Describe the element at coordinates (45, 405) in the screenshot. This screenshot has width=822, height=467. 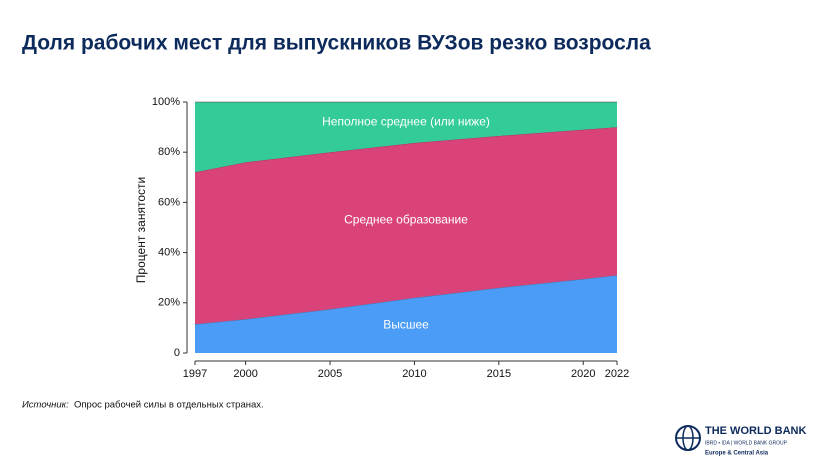
I see `source-label: Источник:` at that location.